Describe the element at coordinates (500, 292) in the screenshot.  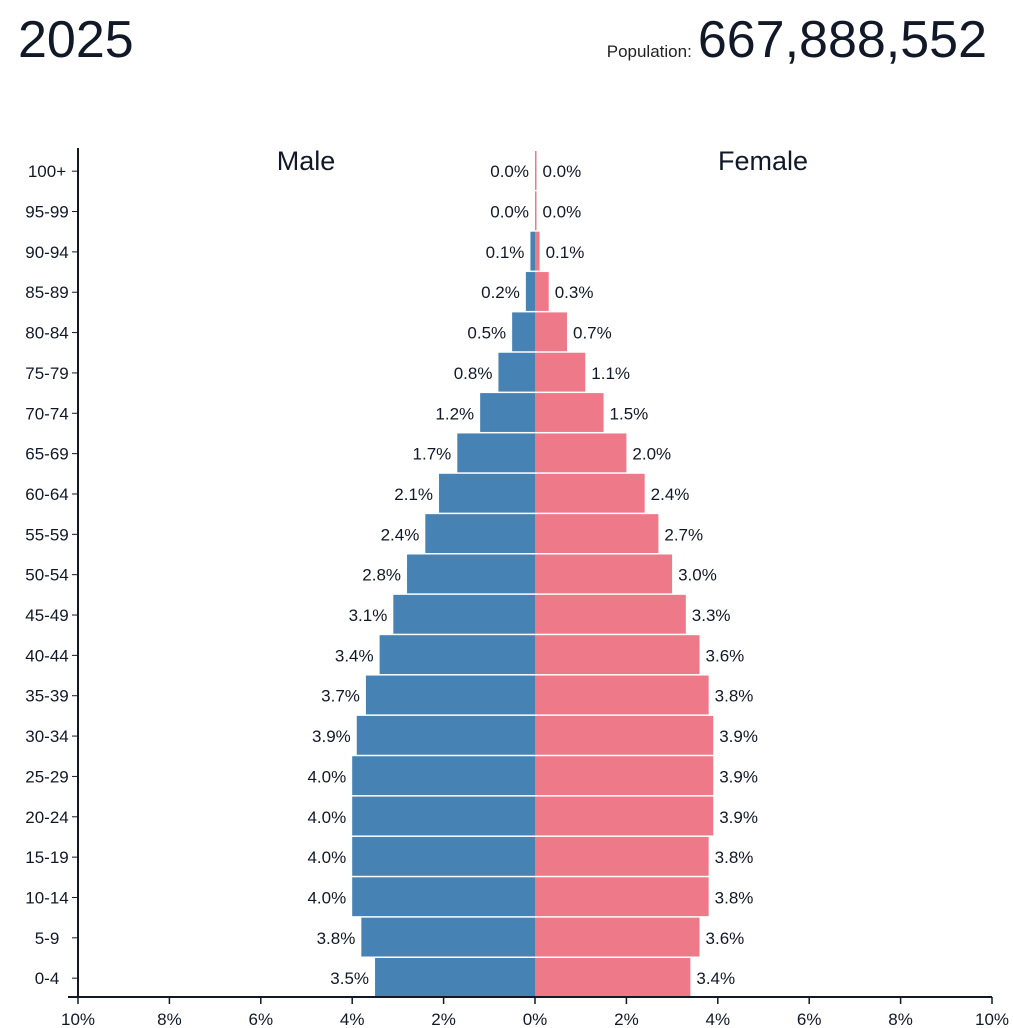
I see `male-value-label-85-89: 0.2%` at that location.